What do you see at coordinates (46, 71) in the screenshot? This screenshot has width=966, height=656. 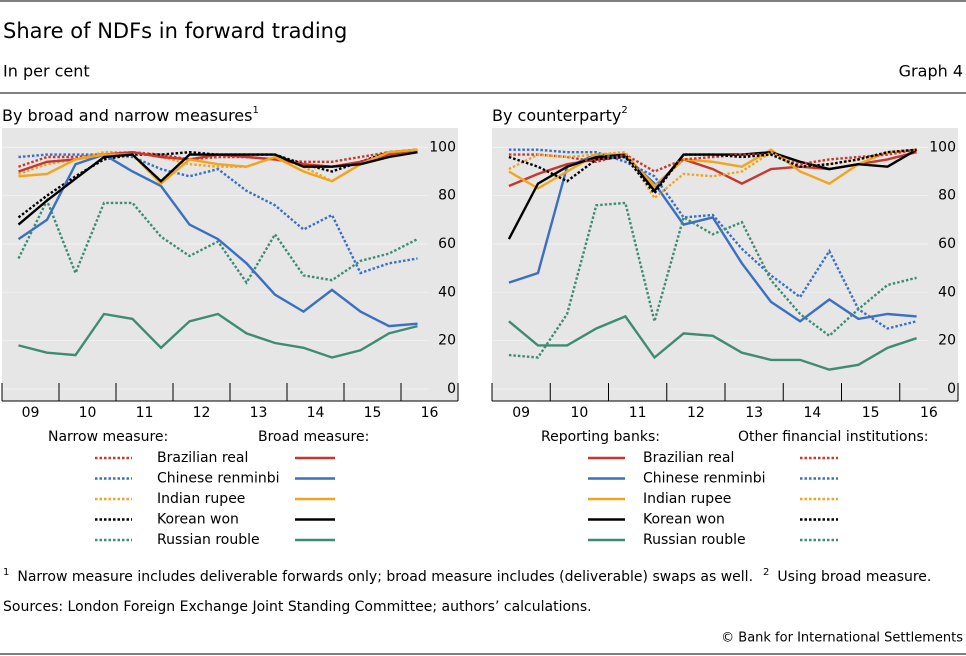 I see `subtitle: In per cent` at bounding box center [46, 71].